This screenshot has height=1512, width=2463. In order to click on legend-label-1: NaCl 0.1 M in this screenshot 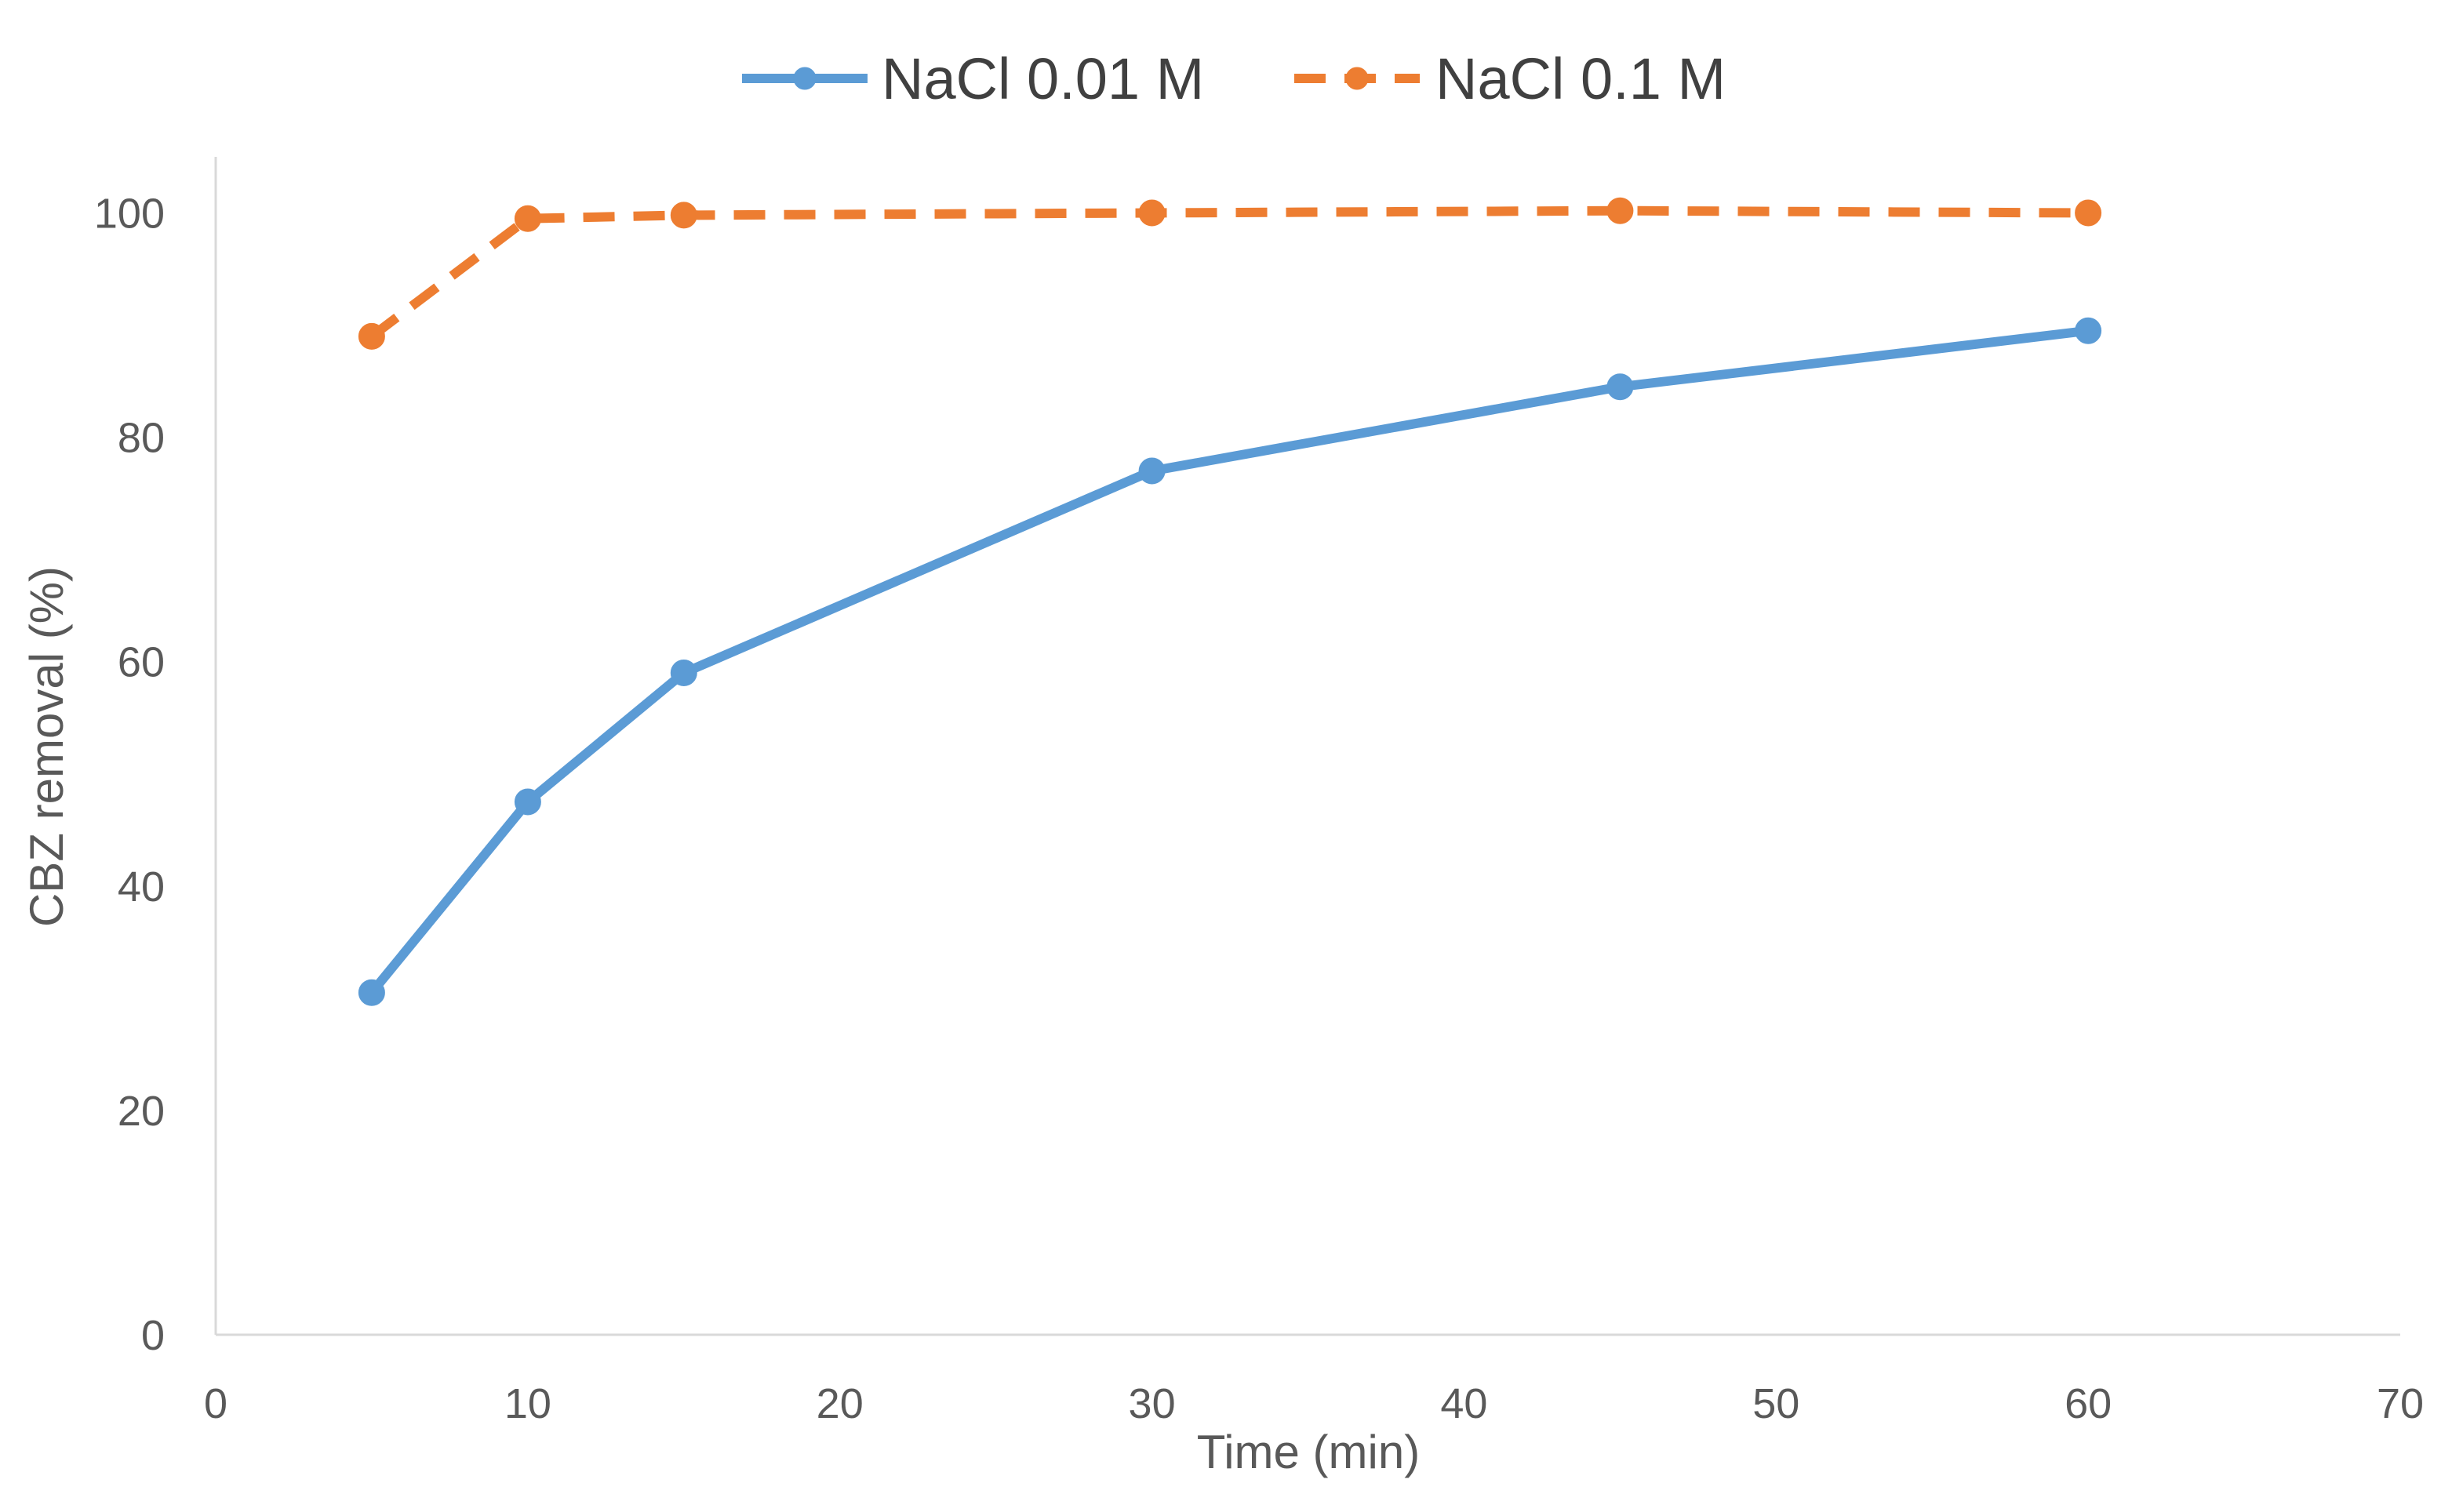, I will do `click(1580, 78)`.